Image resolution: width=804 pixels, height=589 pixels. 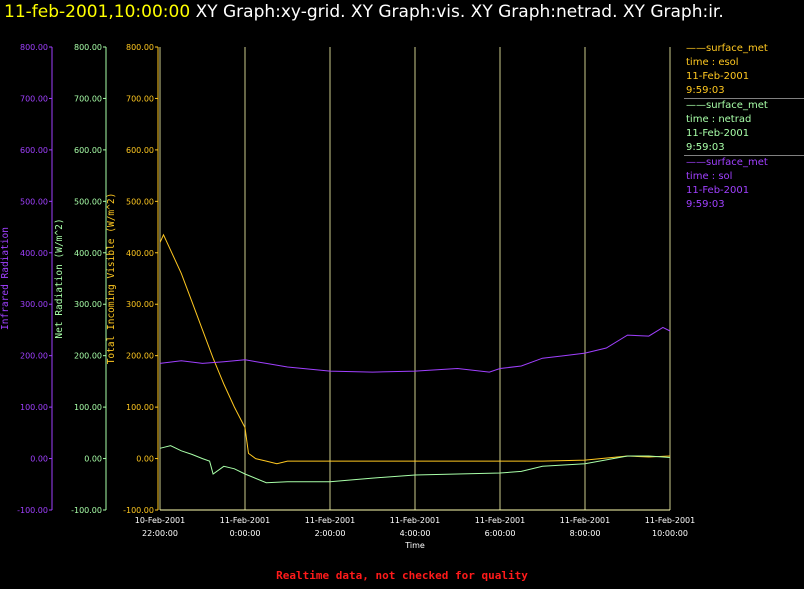 I want to click on x-tick-label-date: 10-Feb-2001, so click(x=160, y=520).